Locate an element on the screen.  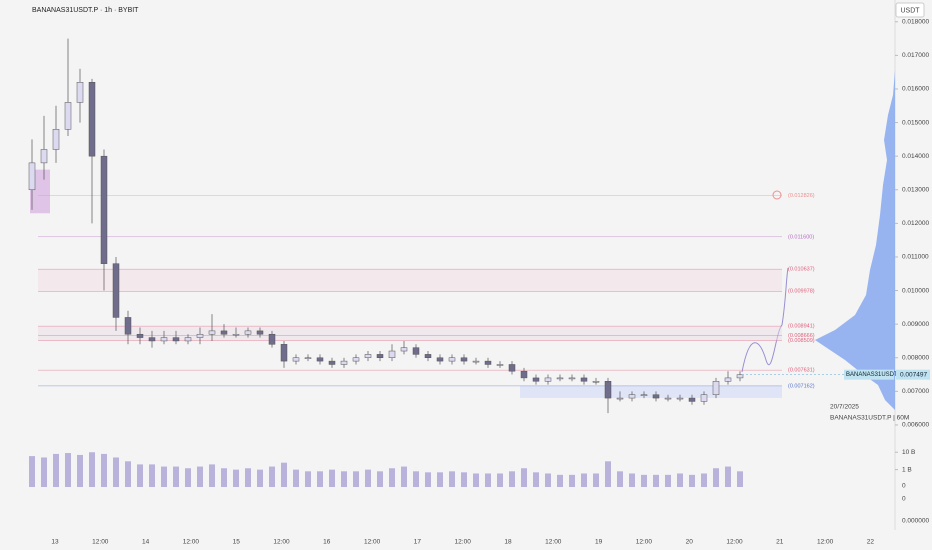
level-label: (0.012826) is located at coordinates (801, 196).